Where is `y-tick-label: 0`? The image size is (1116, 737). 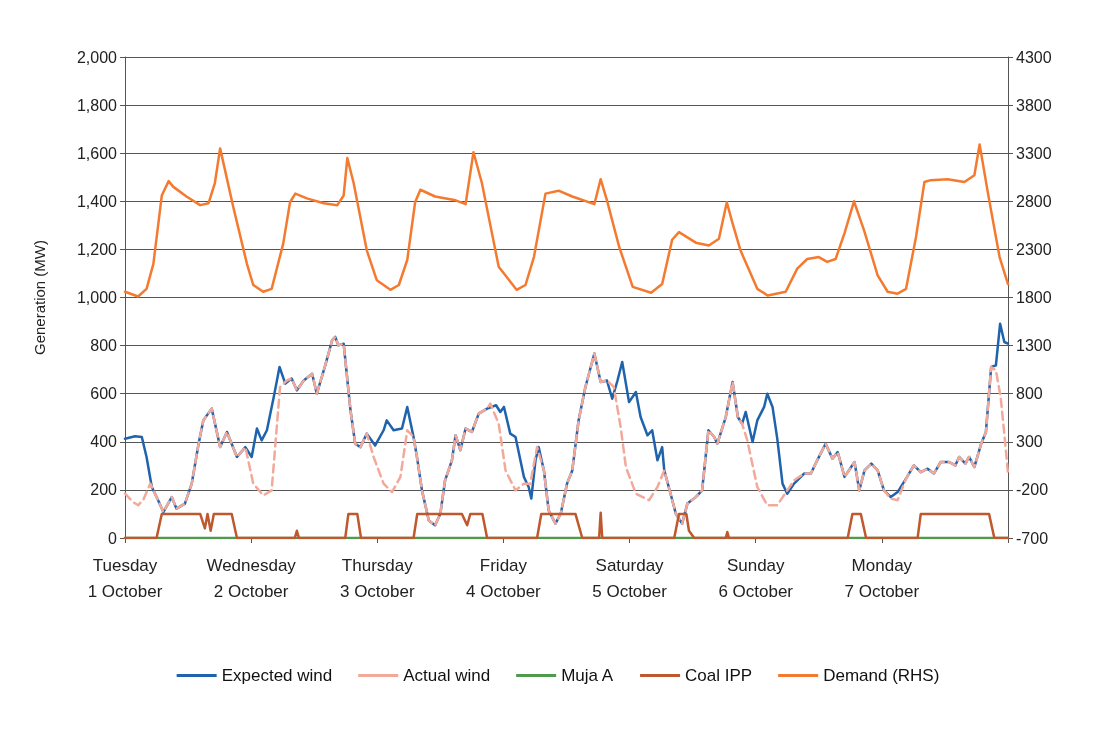 y-tick-label: 0 is located at coordinates (113, 538).